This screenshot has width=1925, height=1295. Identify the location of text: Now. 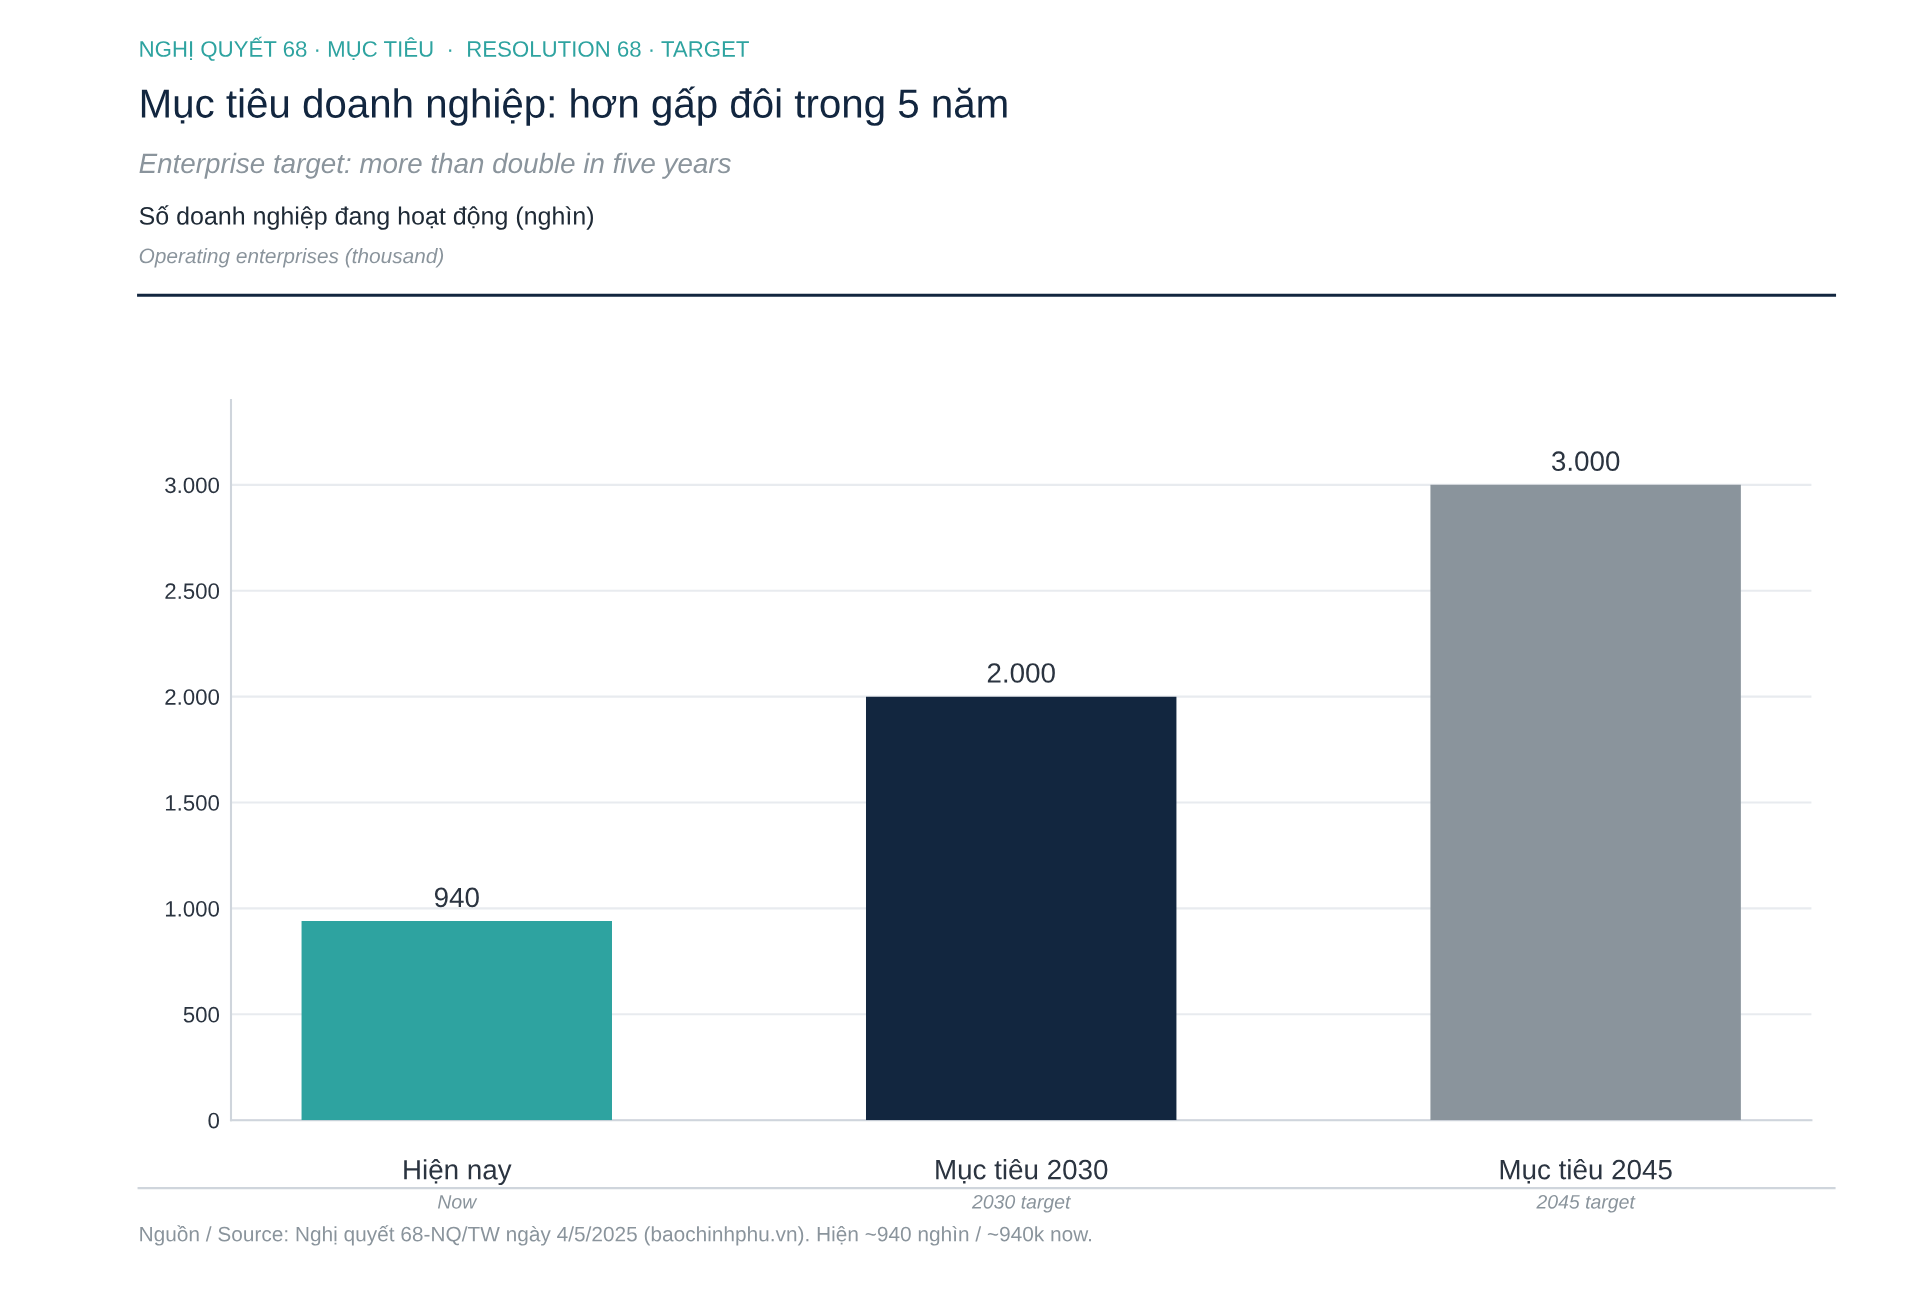
(457, 1202).